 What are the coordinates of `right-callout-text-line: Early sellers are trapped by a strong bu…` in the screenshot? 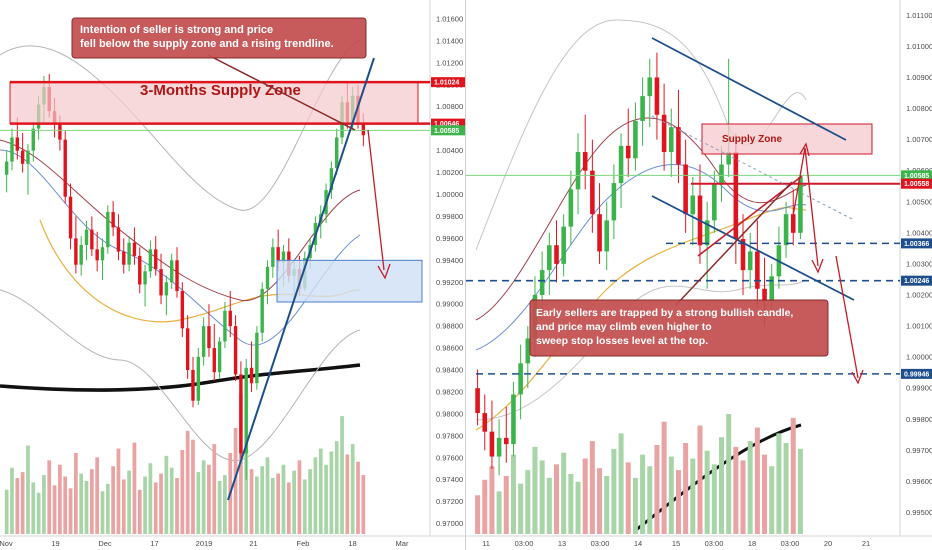 It's located at (664, 313).